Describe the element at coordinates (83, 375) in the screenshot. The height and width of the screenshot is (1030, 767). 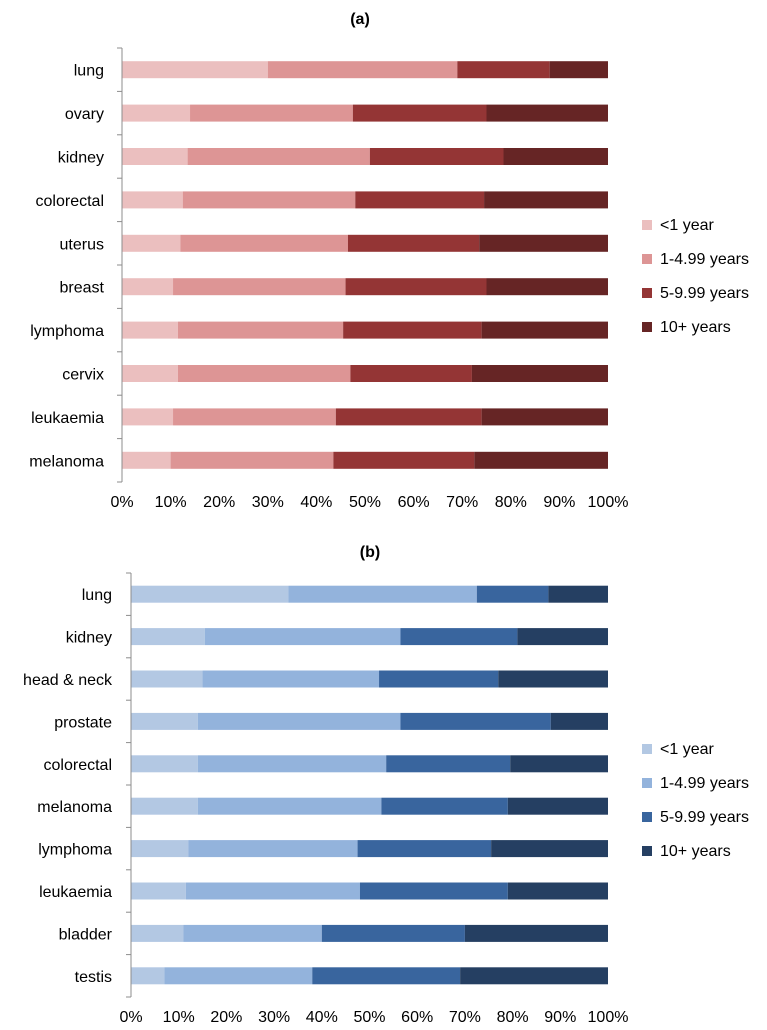
I see `category-label: cervix` at that location.